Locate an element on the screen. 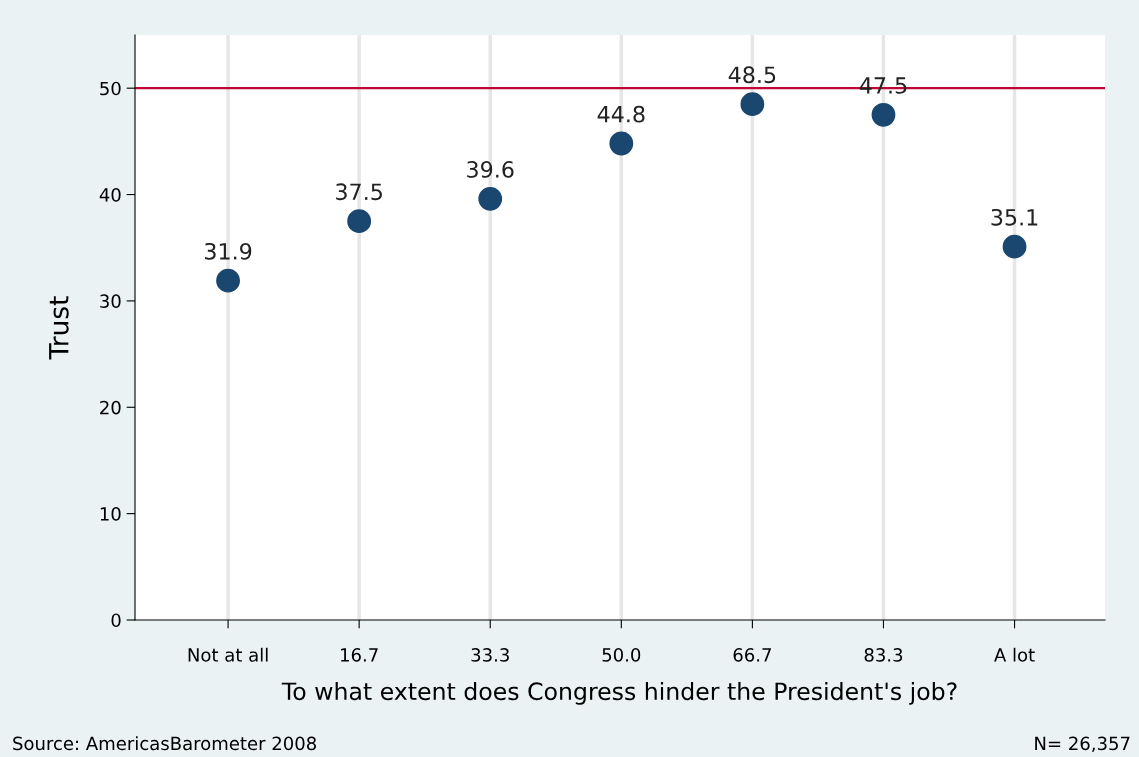 The image size is (1139, 757). y-axis-title: Trust is located at coordinates (59, 328).